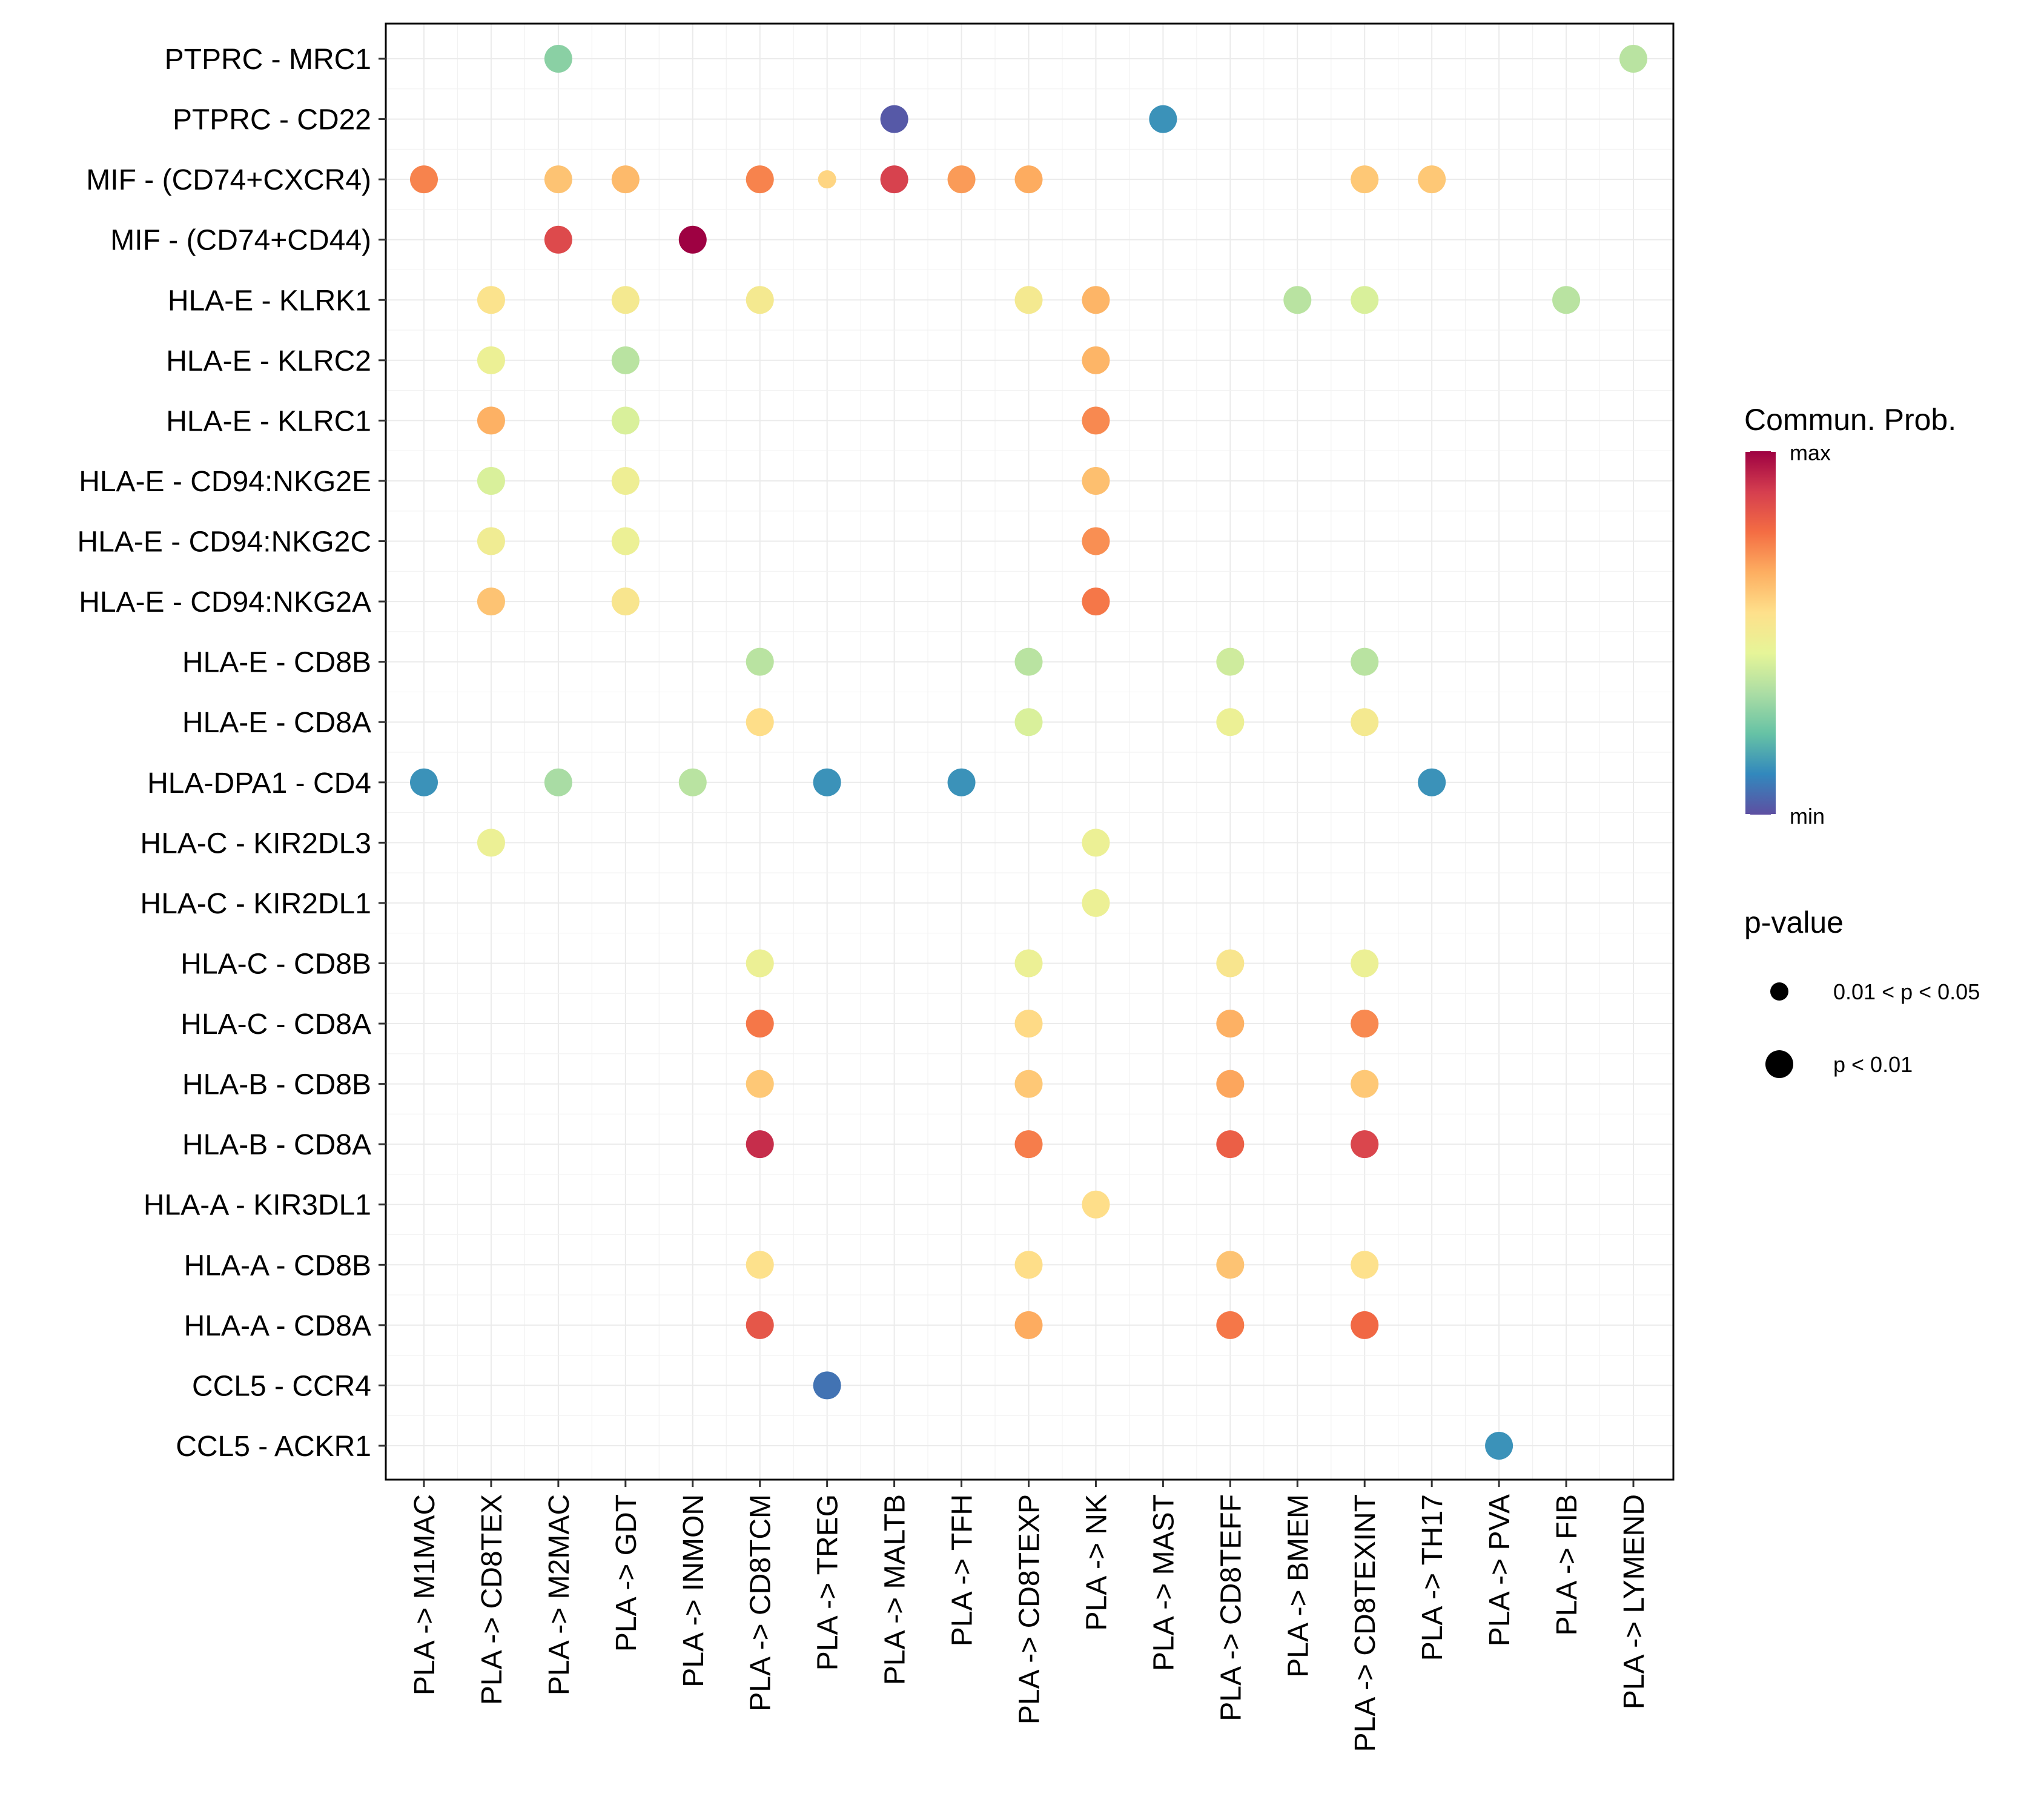 The image size is (2044, 1817). I want to click on size-legend-title: p-value, so click(1794, 922).